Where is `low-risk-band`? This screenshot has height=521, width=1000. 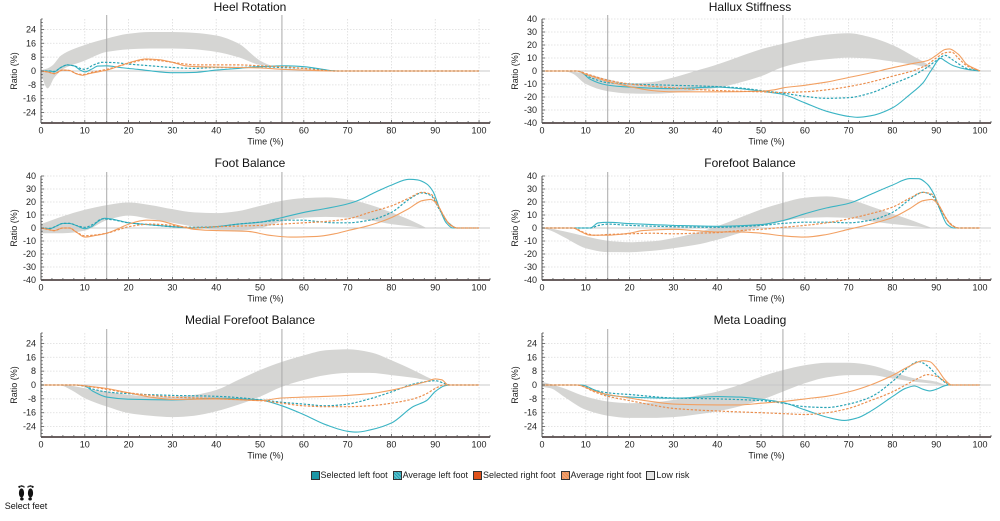
low-risk-band is located at coordinates (238, 383).